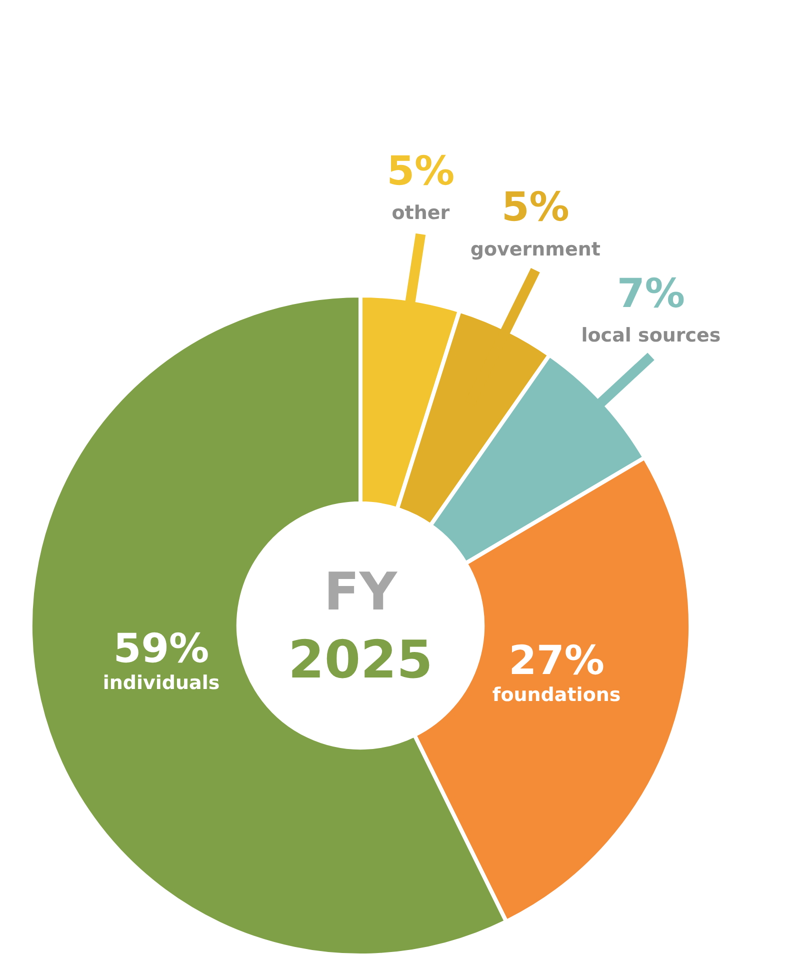 The height and width of the screenshot is (966, 800). What do you see at coordinates (556, 661) in the screenshot?
I see `data-label: 27%` at bounding box center [556, 661].